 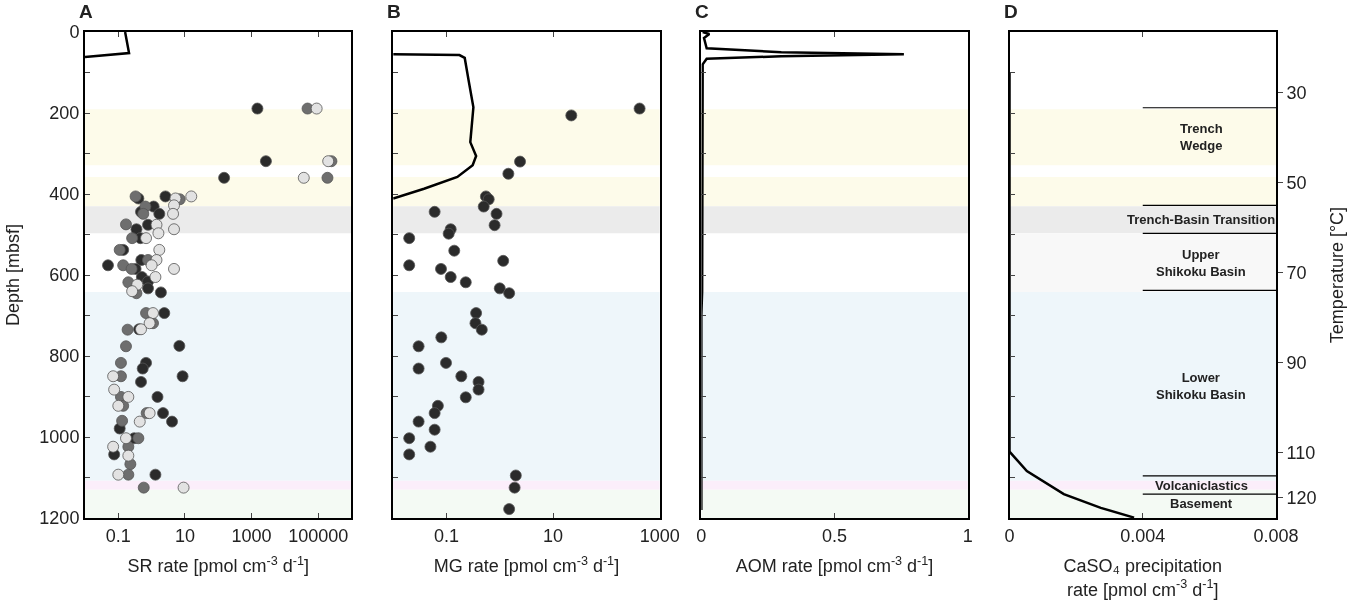 I want to click on x-tick-label: 100000, so click(x=318, y=535).